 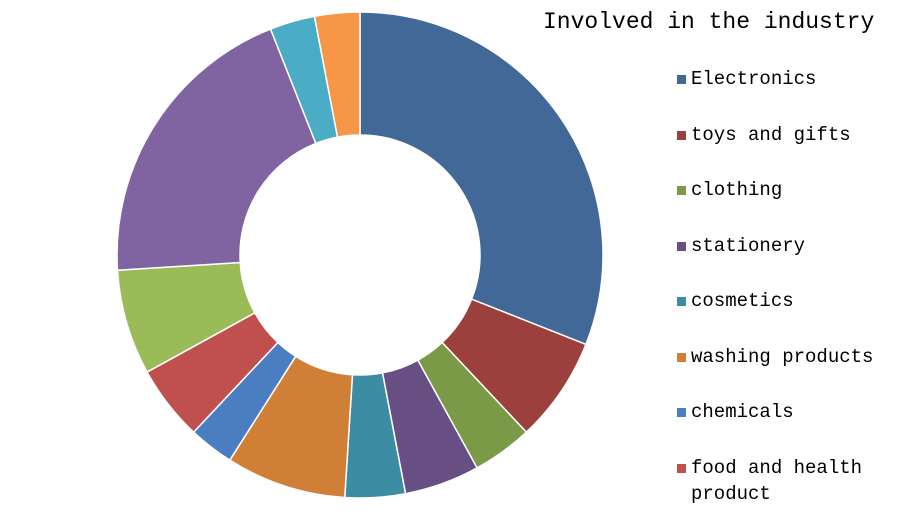 What do you see at coordinates (782, 356) in the screenshot?
I see `legend-label: washing products` at bounding box center [782, 356].